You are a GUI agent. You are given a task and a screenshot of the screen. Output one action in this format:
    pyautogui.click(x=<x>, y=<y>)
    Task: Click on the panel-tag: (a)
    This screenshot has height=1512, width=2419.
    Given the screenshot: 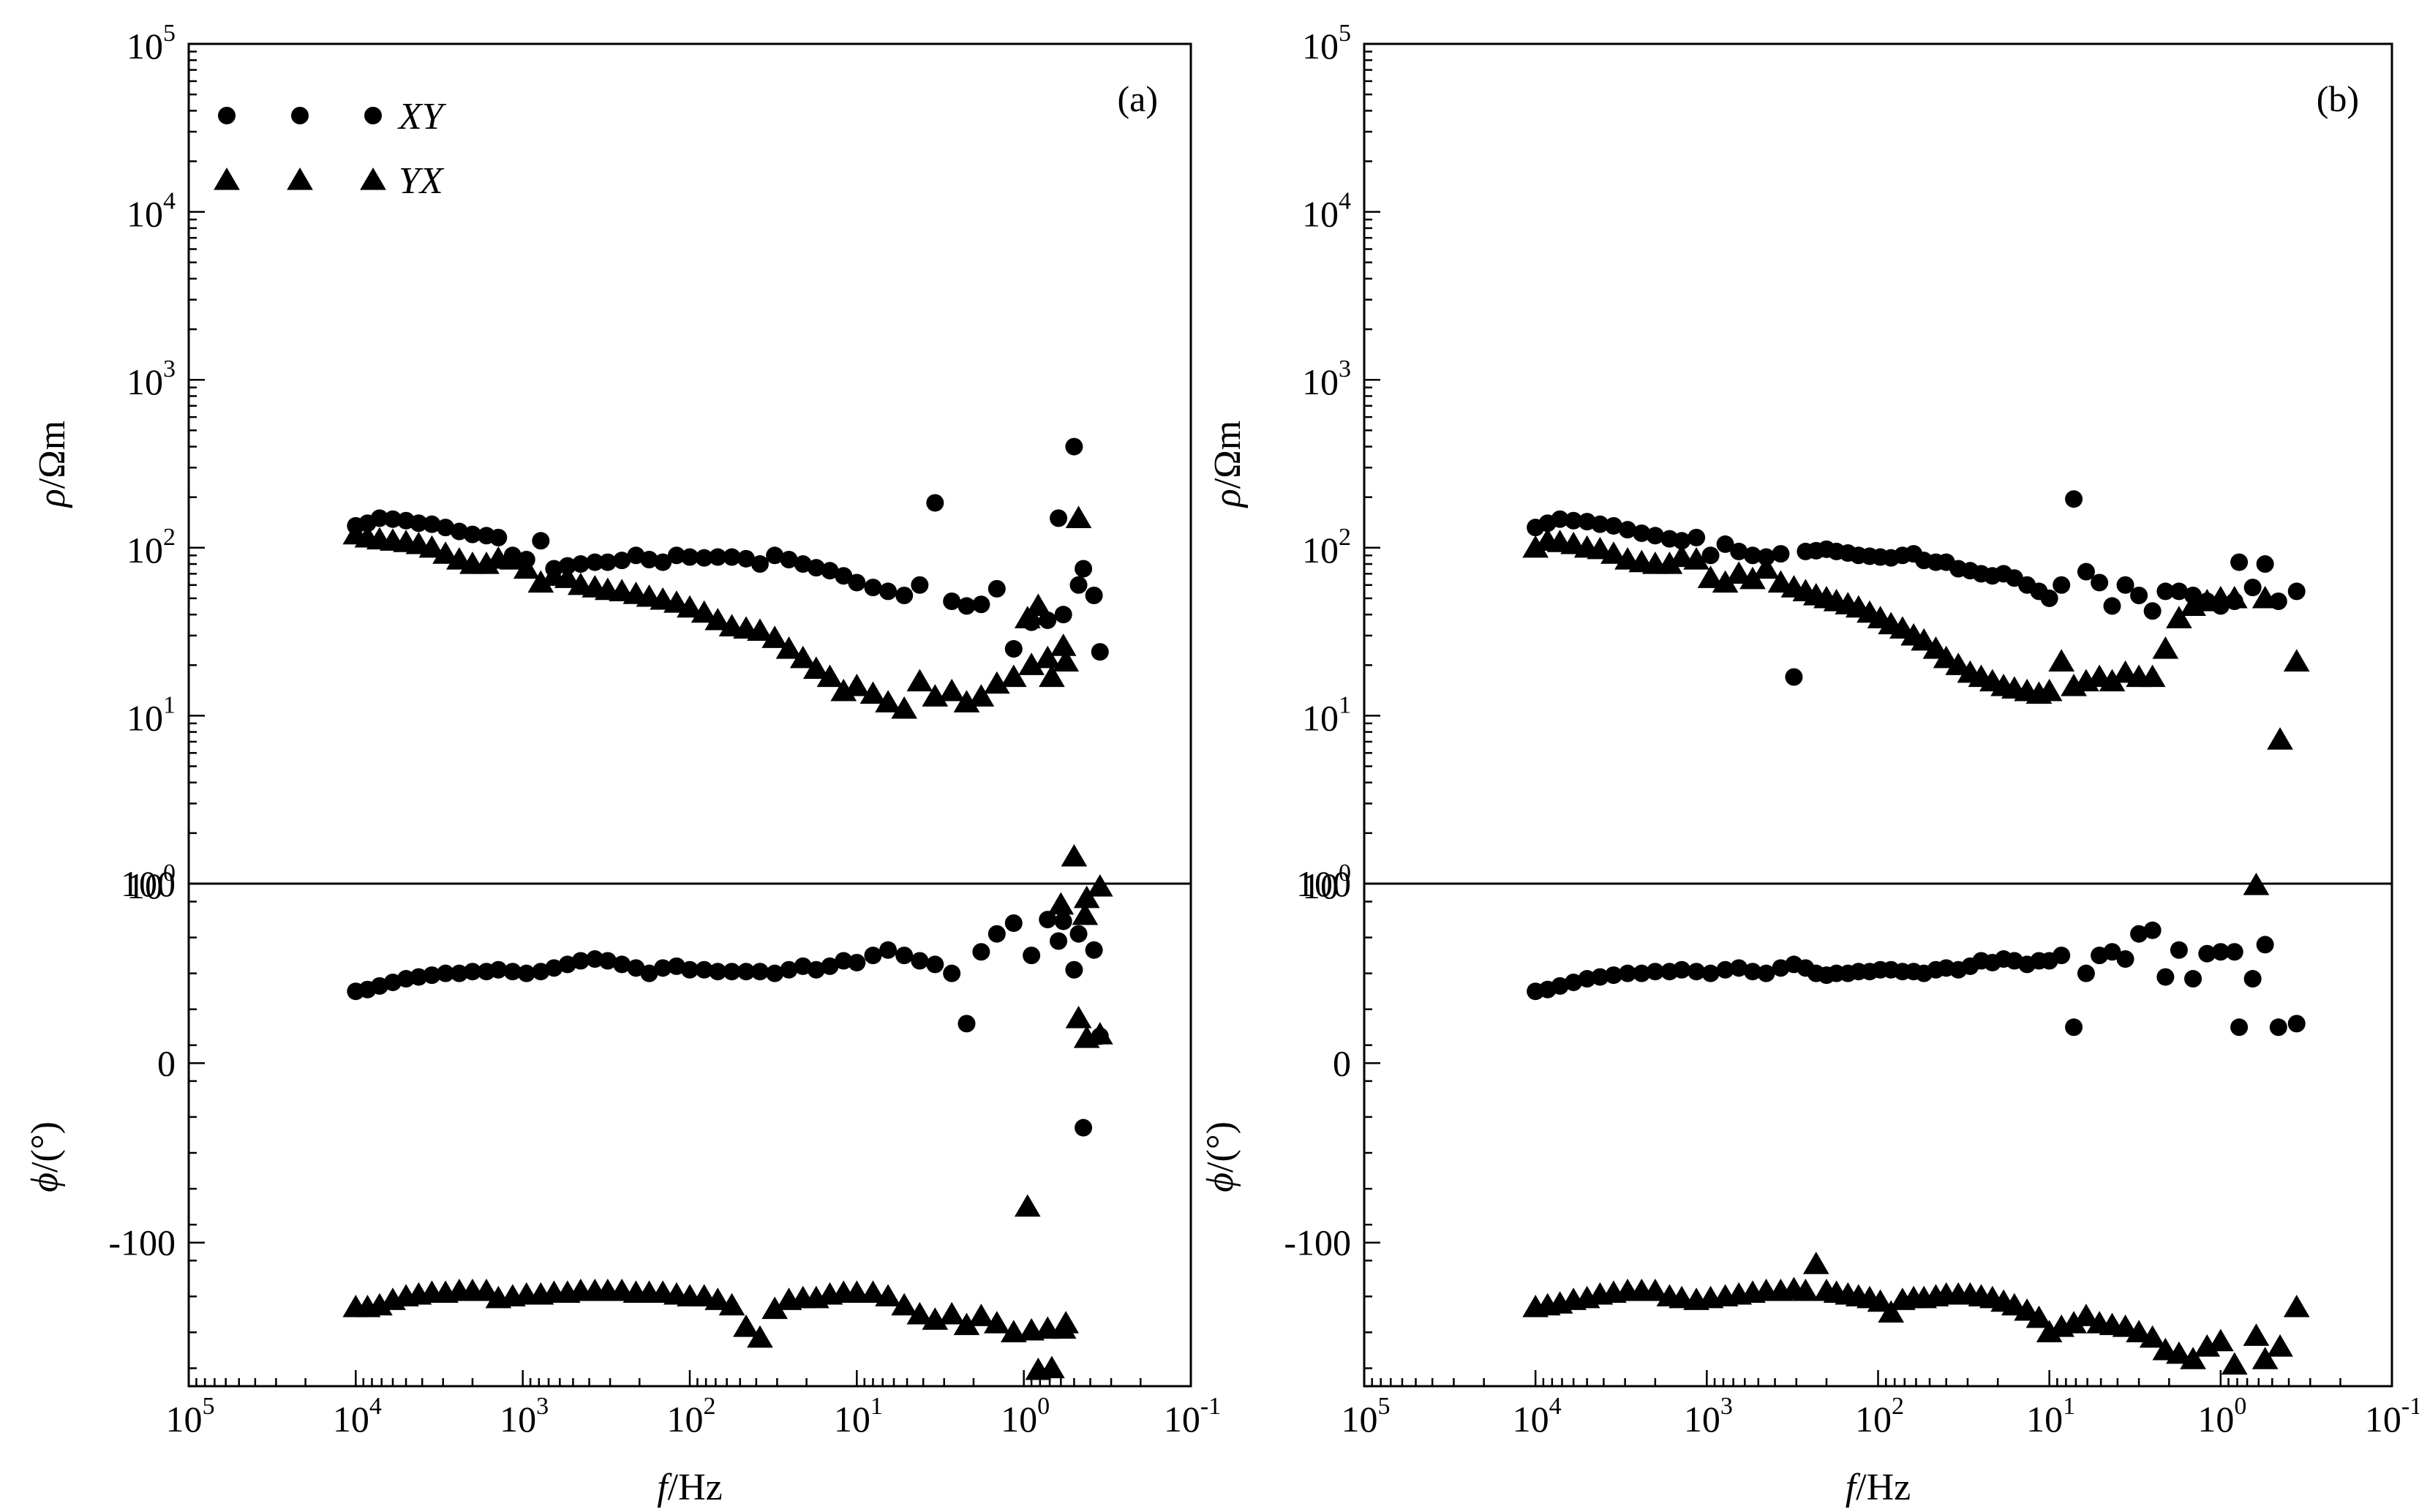 What is the action you would take?
    pyautogui.click(x=1138, y=99)
    